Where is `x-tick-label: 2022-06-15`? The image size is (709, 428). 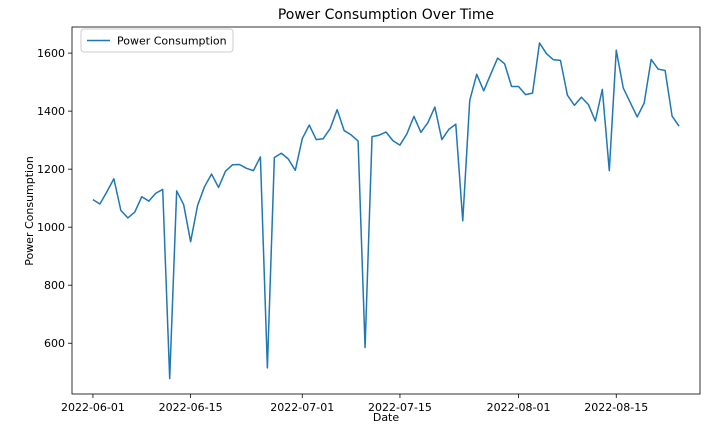
x-tick-label: 2022-06-15 is located at coordinates (191, 407).